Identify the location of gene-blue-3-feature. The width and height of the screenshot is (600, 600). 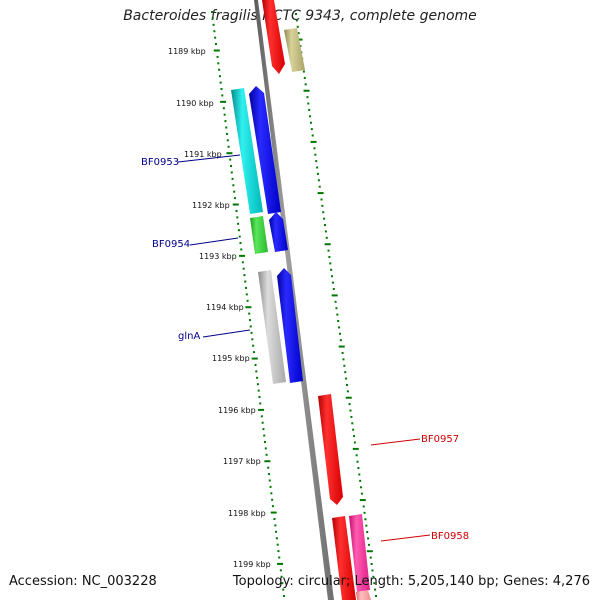
(290, 325).